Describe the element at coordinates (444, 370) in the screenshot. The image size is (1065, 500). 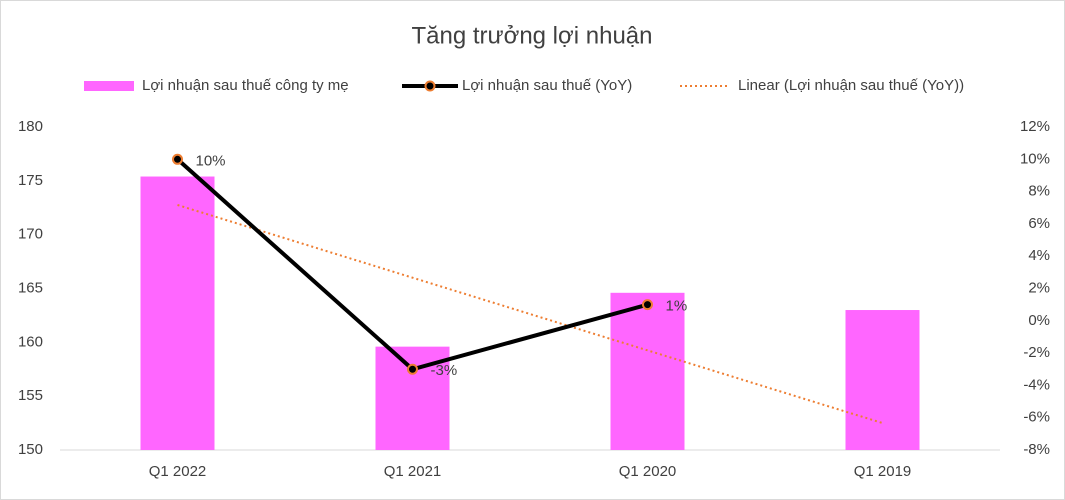
I see `data-label: -3%` at that location.